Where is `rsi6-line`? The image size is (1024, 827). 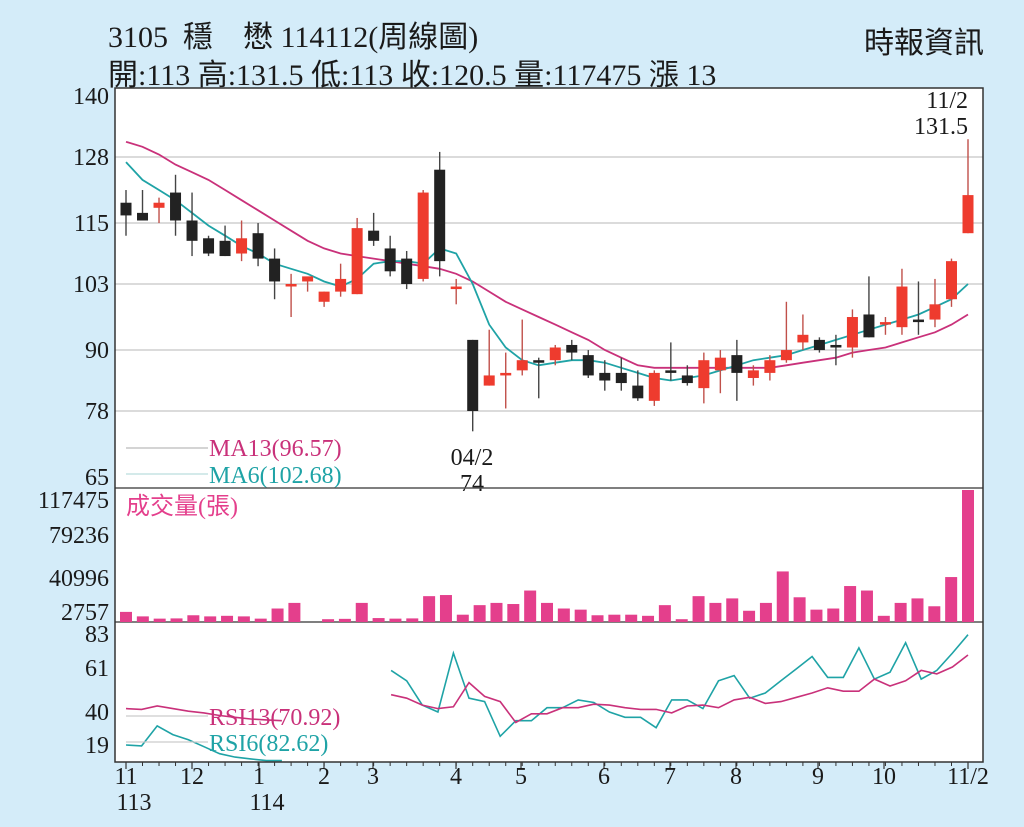 rsi6-line is located at coordinates (547, 698).